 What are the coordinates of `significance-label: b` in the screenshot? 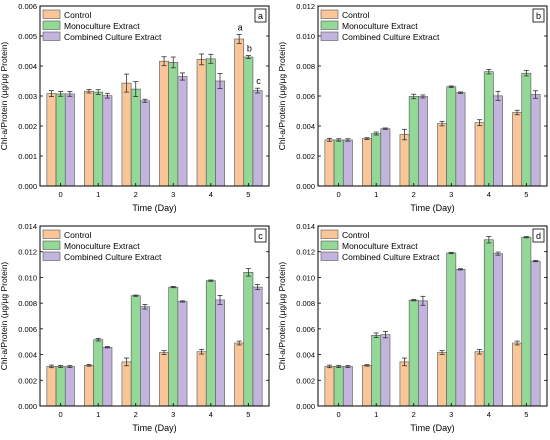 It's located at (249, 49).